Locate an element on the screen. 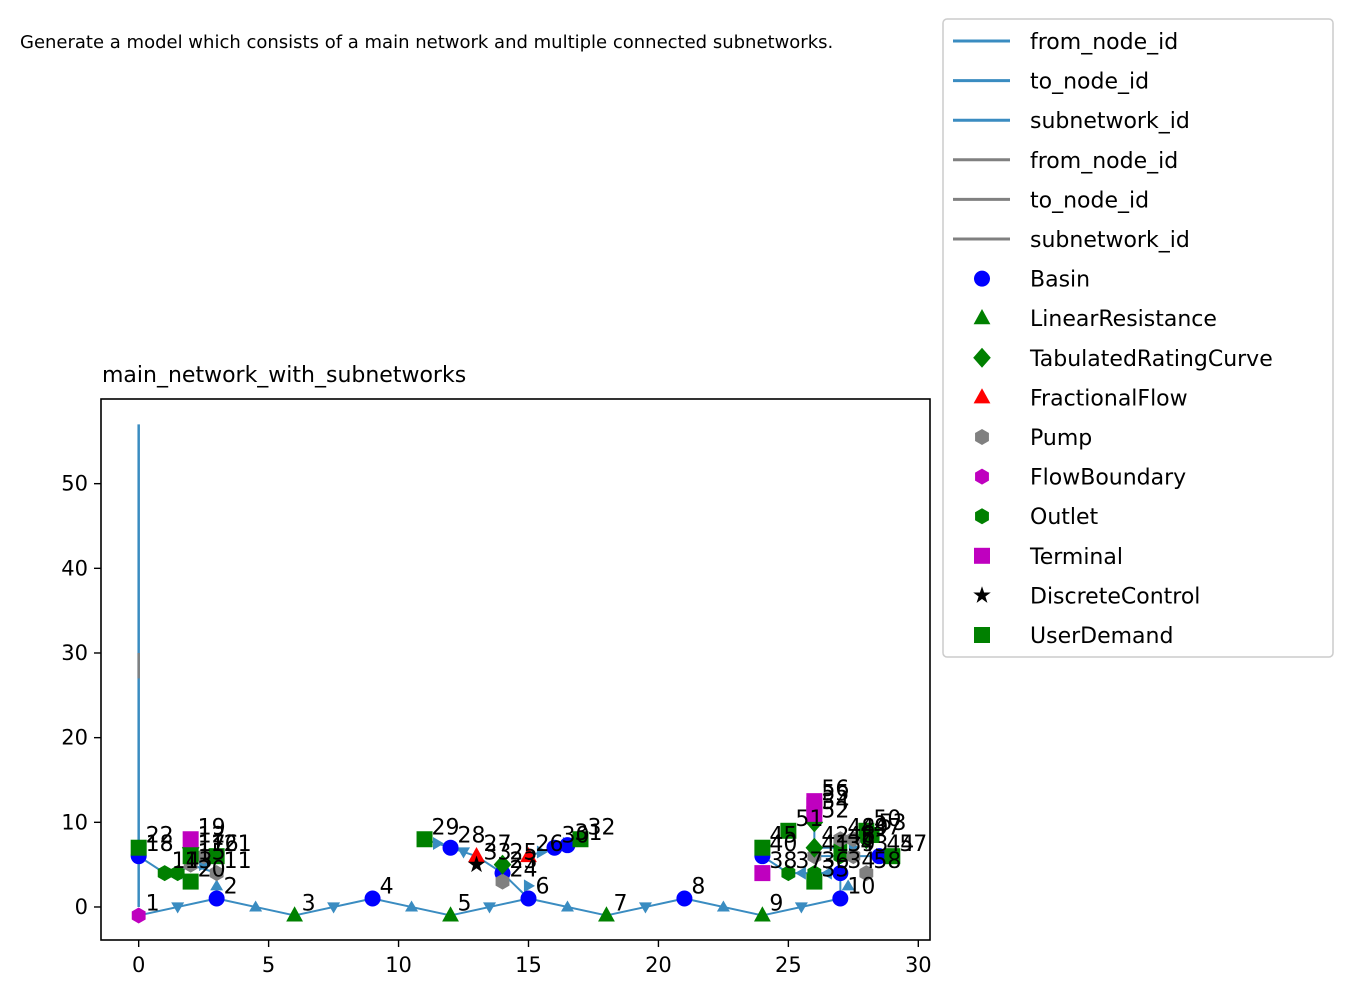  legend-marker-Terminal is located at coordinates (982, 555).